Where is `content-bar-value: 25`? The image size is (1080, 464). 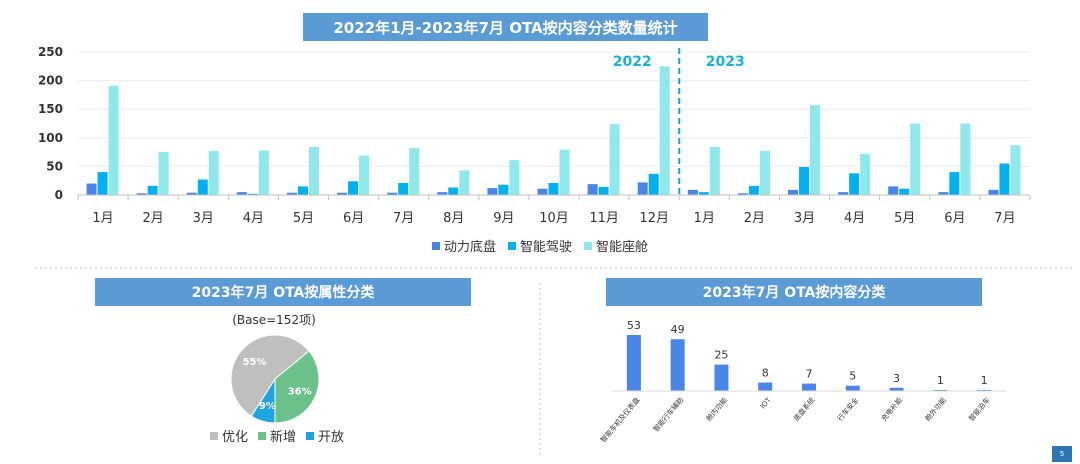
content-bar-value: 25 is located at coordinates (721, 355).